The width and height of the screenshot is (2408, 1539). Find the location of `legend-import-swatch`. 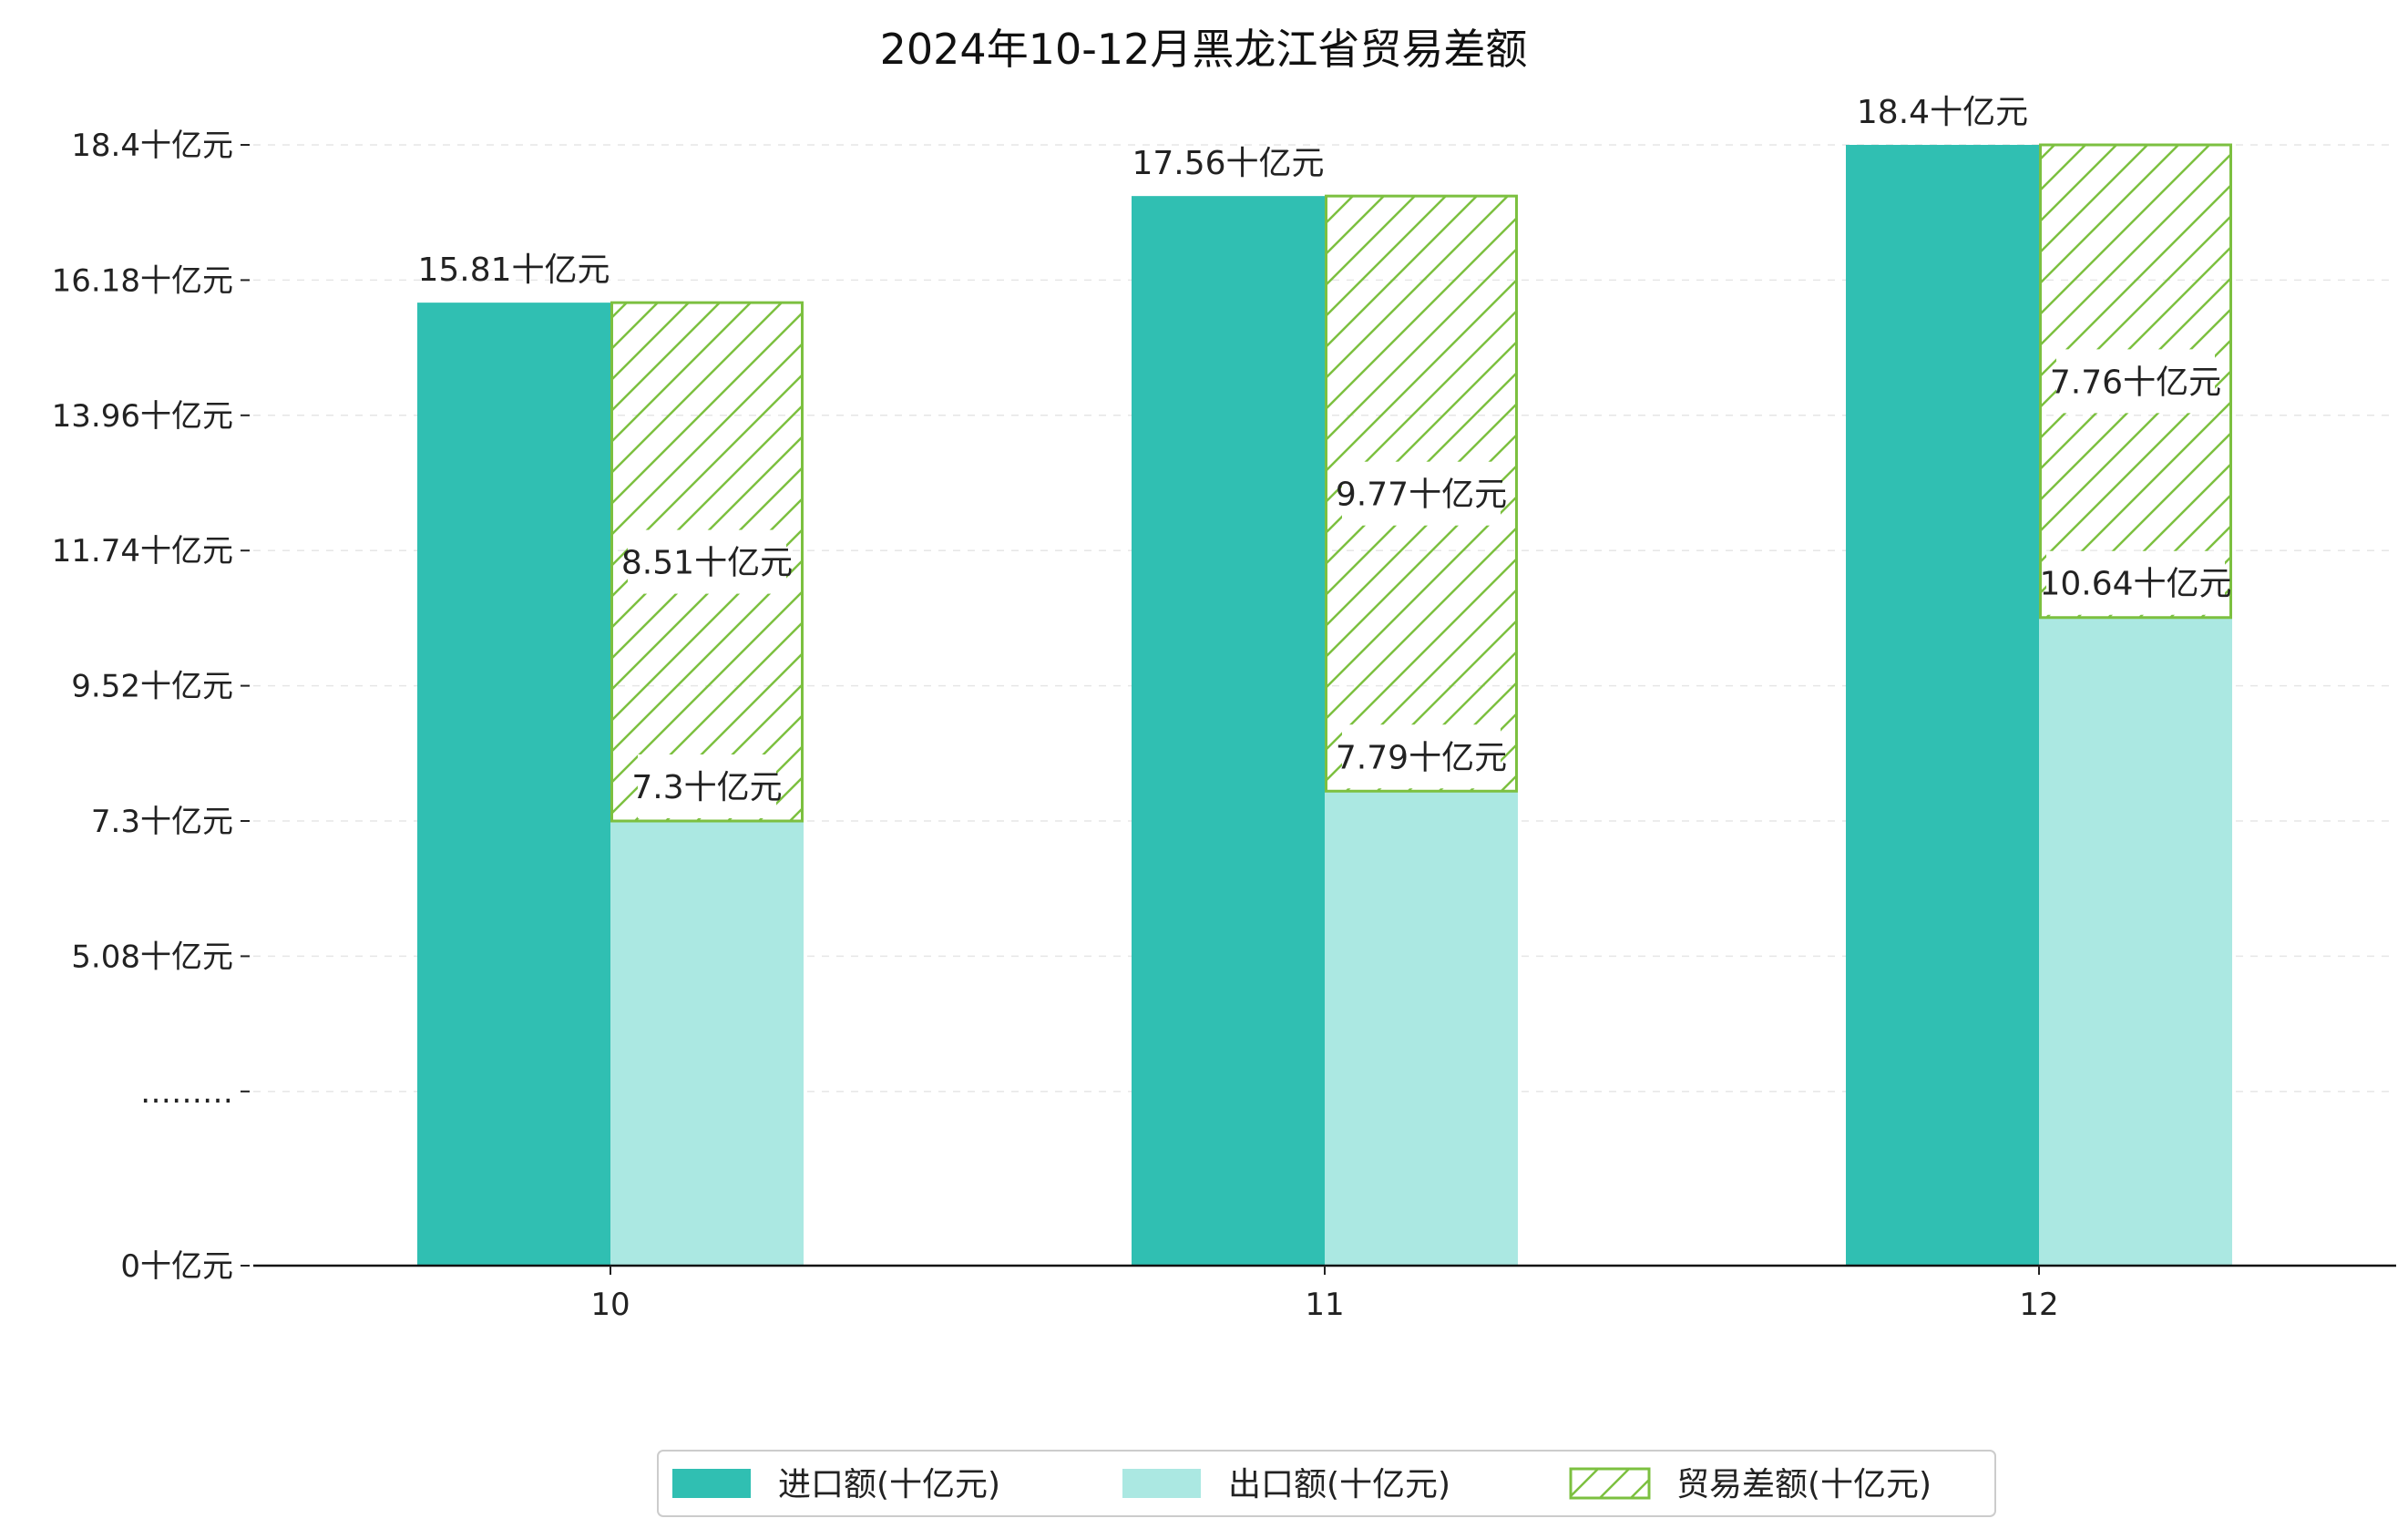

legend-import-swatch is located at coordinates (712, 1483).